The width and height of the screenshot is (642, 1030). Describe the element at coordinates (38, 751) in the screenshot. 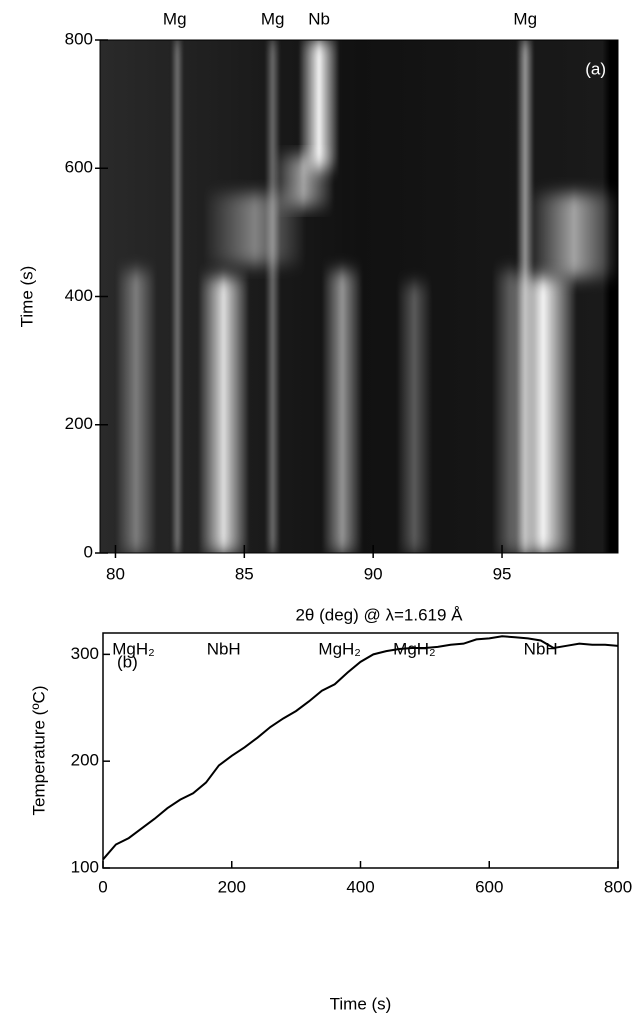

I see `y-axis-label: Temperature (ºC)` at that location.